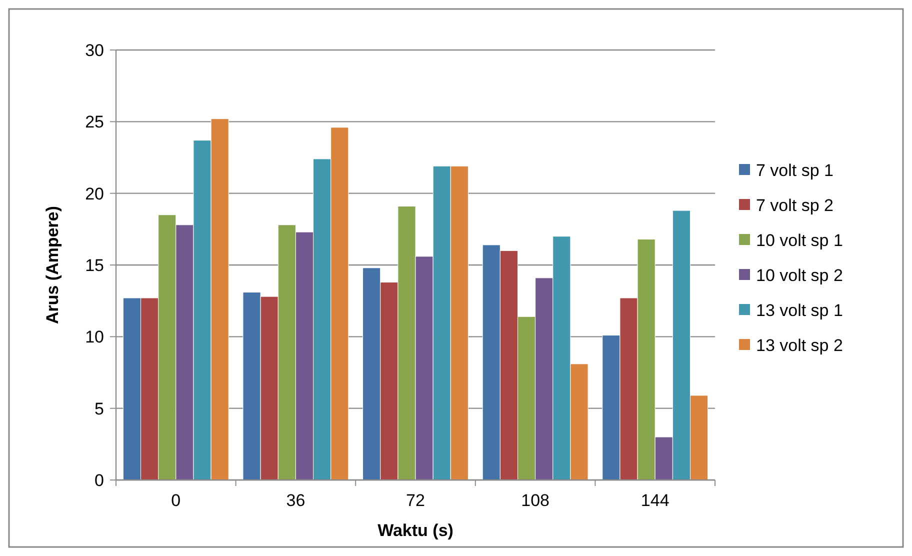  What do you see at coordinates (94, 194) in the screenshot?
I see `y-tick-label: 20` at bounding box center [94, 194].